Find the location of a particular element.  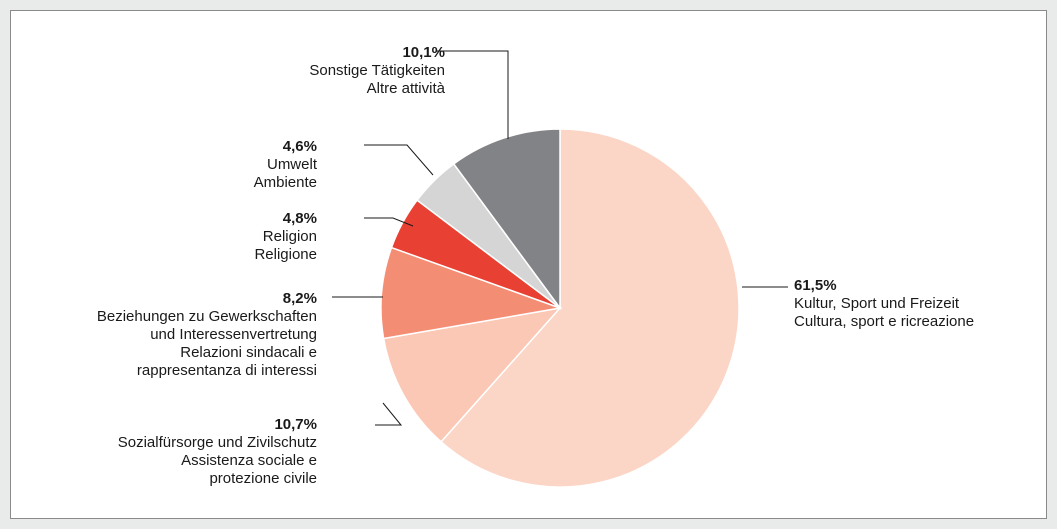

label-kultur-line2: Cultura, sport e ricreazione is located at coordinates (884, 321).